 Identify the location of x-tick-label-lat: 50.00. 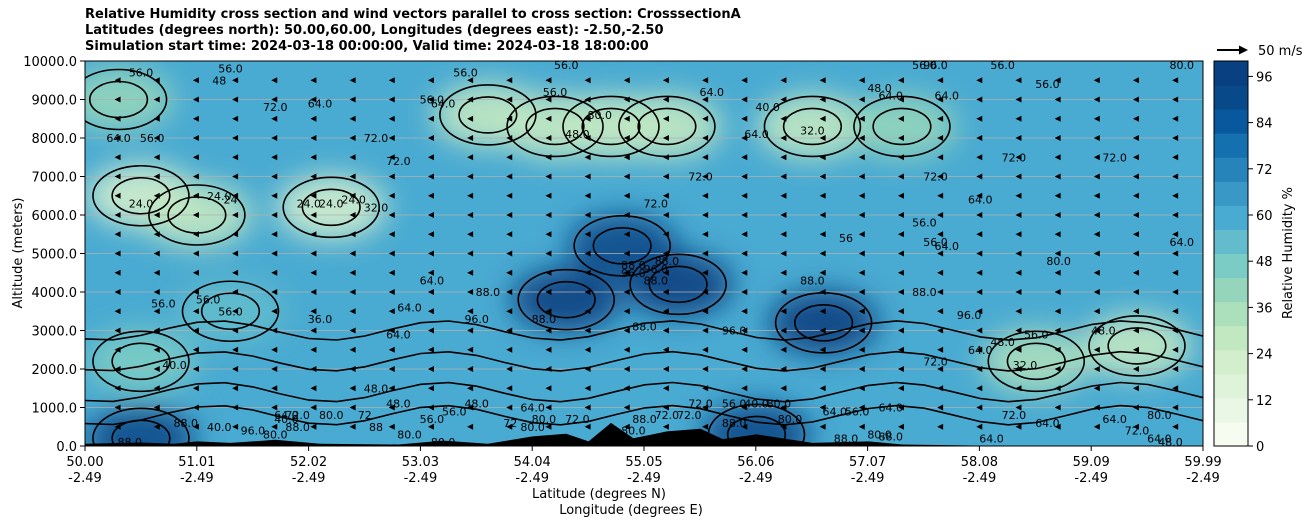
(84, 462).